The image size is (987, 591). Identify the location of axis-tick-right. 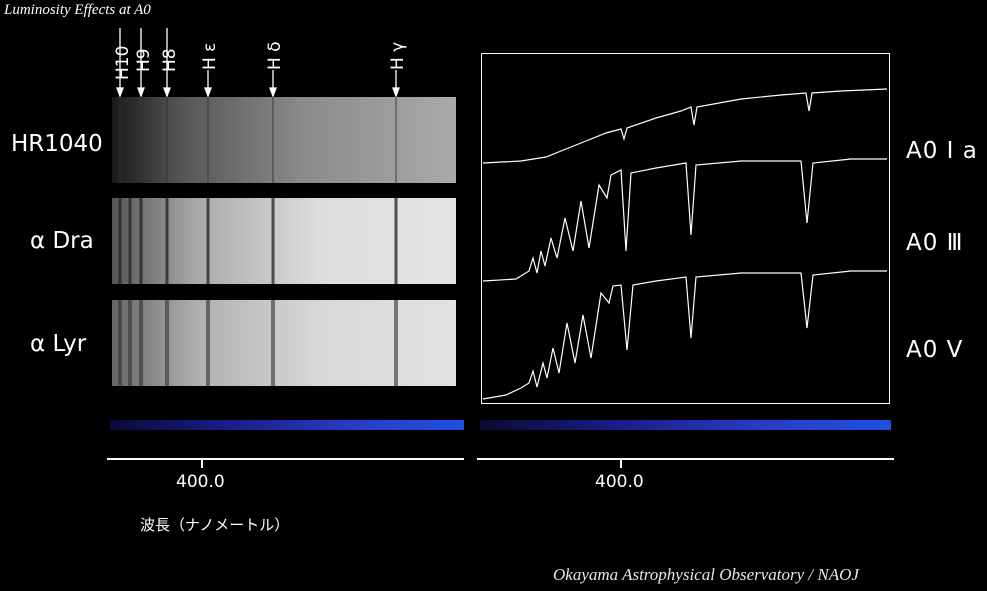
(621, 464).